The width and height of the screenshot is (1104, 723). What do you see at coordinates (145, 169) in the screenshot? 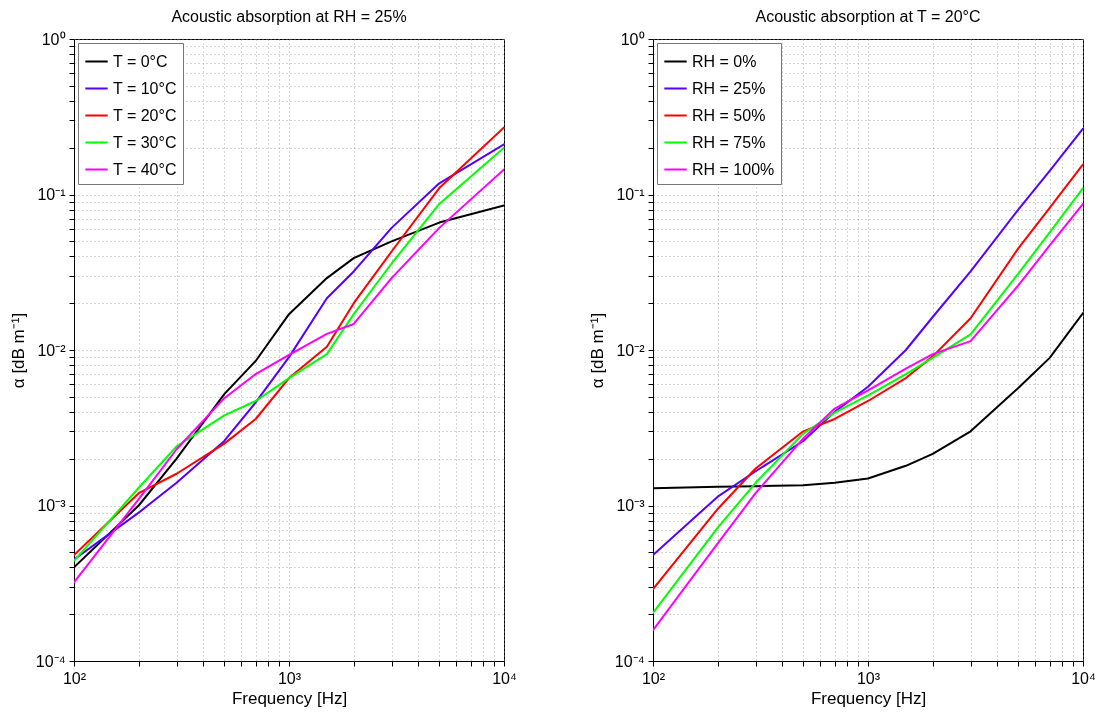
I see `legend-label: T = 40°C` at bounding box center [145, 169].